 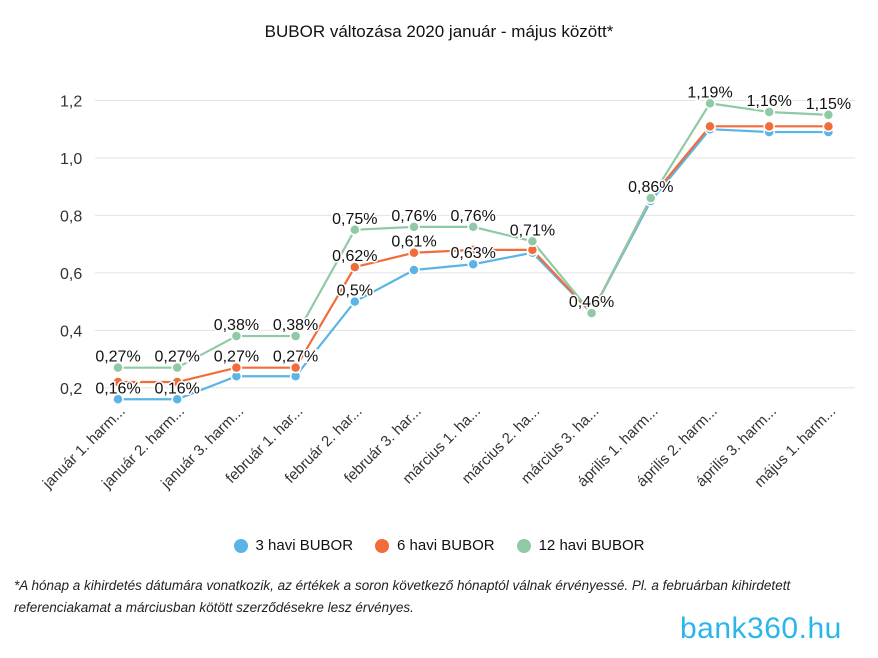 What do you see at coordinates (236, 357) in the screenshot?
I see `series-1-data-label-2: 0,27%` at bounding box center [236, 357].